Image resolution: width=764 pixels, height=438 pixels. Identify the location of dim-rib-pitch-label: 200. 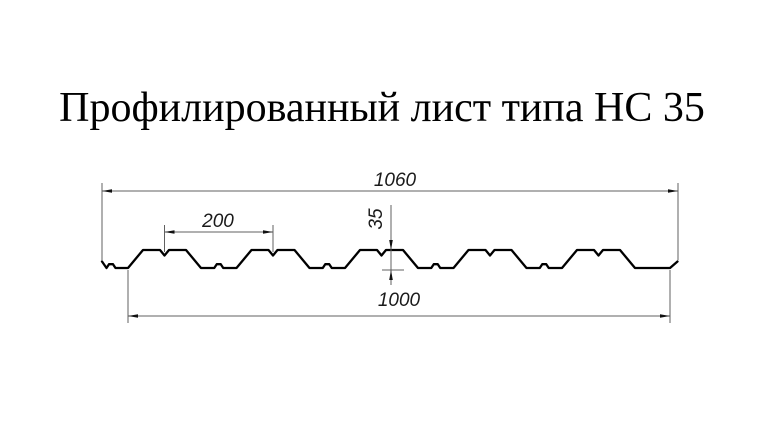
(217, 221).